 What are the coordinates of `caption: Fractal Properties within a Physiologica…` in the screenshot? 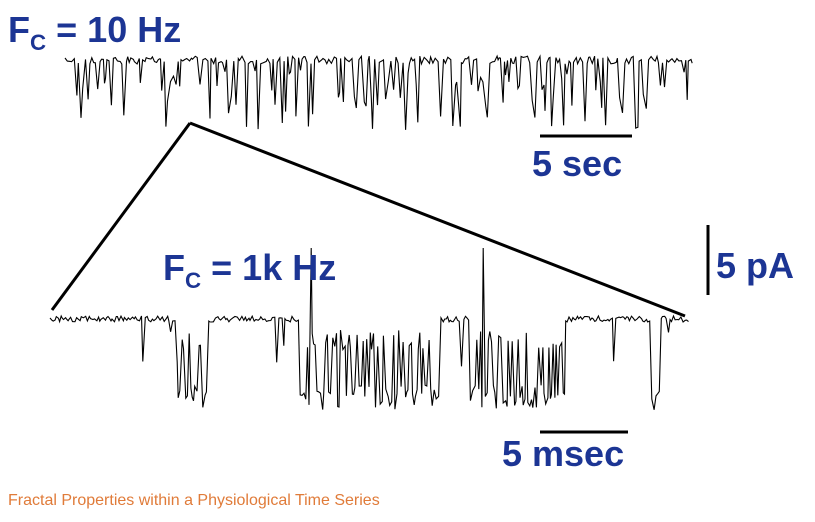 It's located at (194, 500).